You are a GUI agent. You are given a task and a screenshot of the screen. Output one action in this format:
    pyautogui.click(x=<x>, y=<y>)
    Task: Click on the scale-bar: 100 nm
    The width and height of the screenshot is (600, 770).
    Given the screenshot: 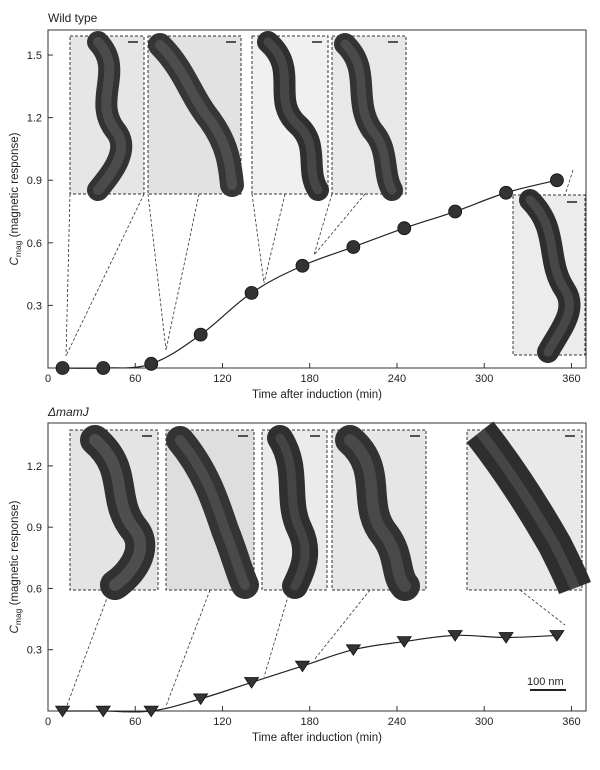 What is the action you would take?
    pyautogui.click(x=546, y=683)
    